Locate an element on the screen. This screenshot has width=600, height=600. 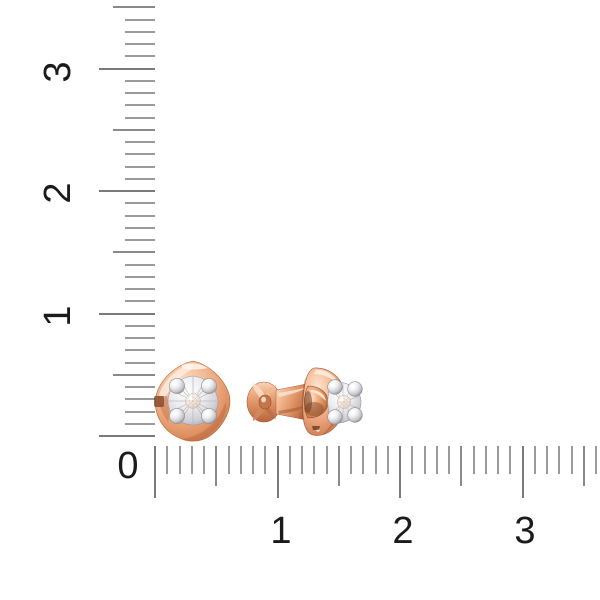
earring-front-svg is located at coordinates (192, 401).